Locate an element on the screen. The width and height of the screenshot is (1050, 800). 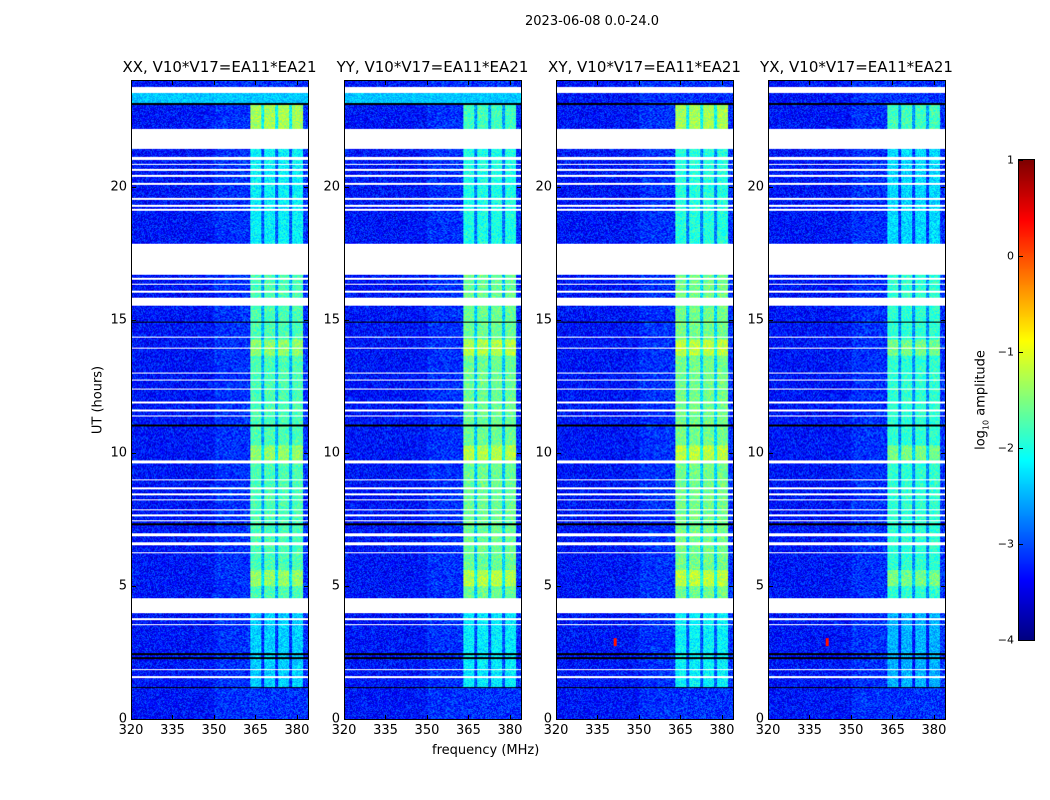
panel-title: YX, V10*V17=EA11*EA21 is located at coordinates (856, 67).